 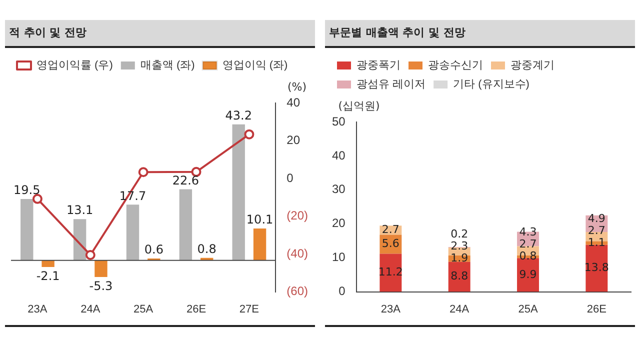 I want to click on y2-tick-label: 0, so click(x=290, y=177).